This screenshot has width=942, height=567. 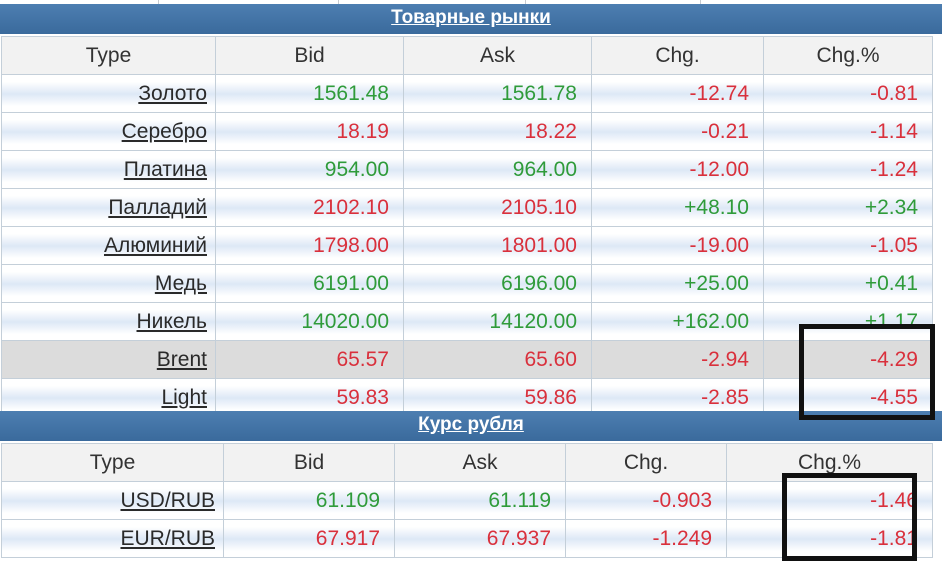 What do you see at coordinates (309, 169) in the screenshot?
I see `bid-cell: 954.00` at bounding box center [309, 169].